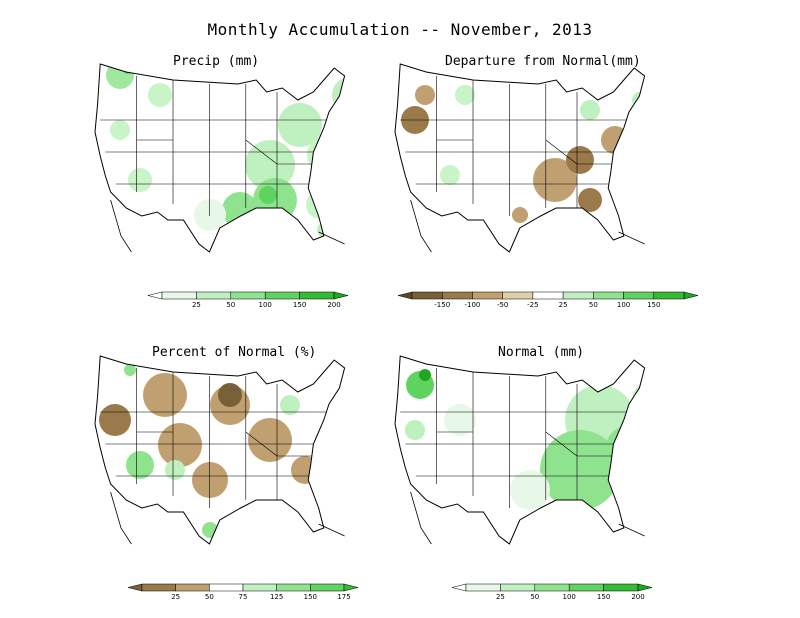  I want to click on panel-title-normal: Normal (mm), so click(541, 352).